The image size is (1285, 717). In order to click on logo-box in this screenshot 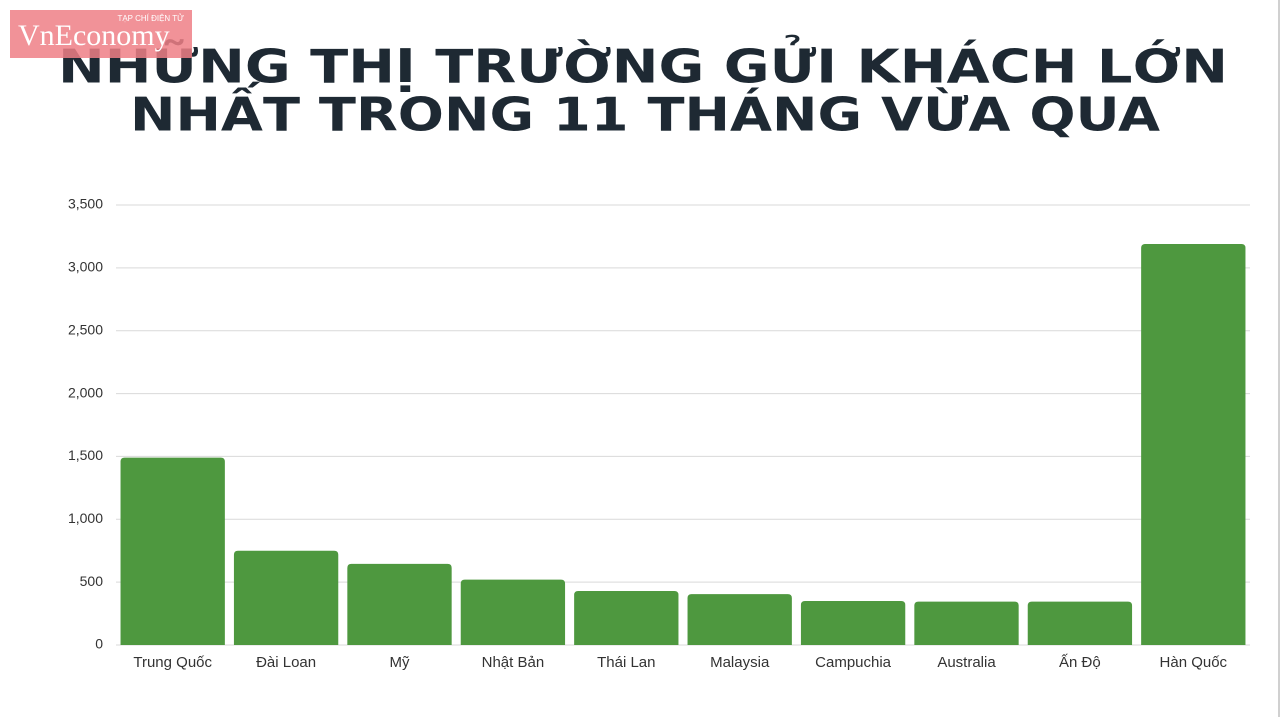, I will do `click(101, 34)`.